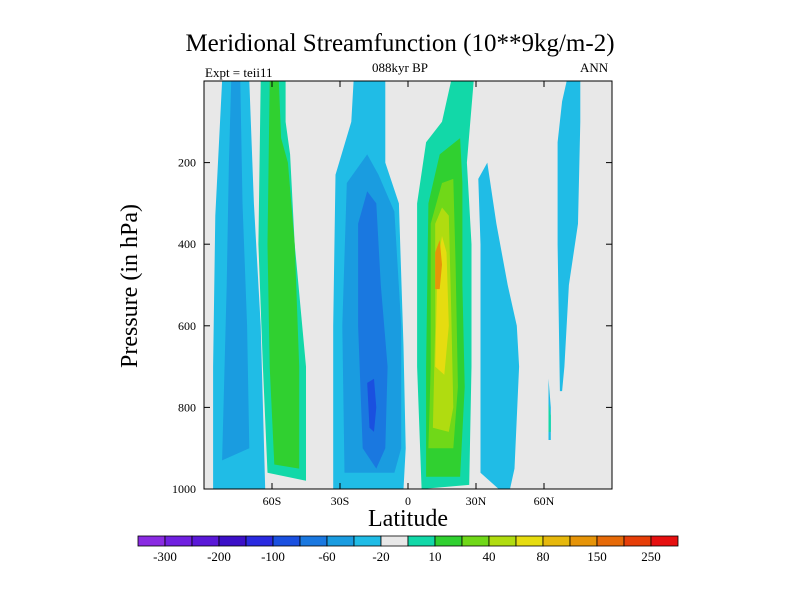  Describe the element at coordinates (340, 501) in the screenshot. I see `x-tick-label: 30S` at that location.